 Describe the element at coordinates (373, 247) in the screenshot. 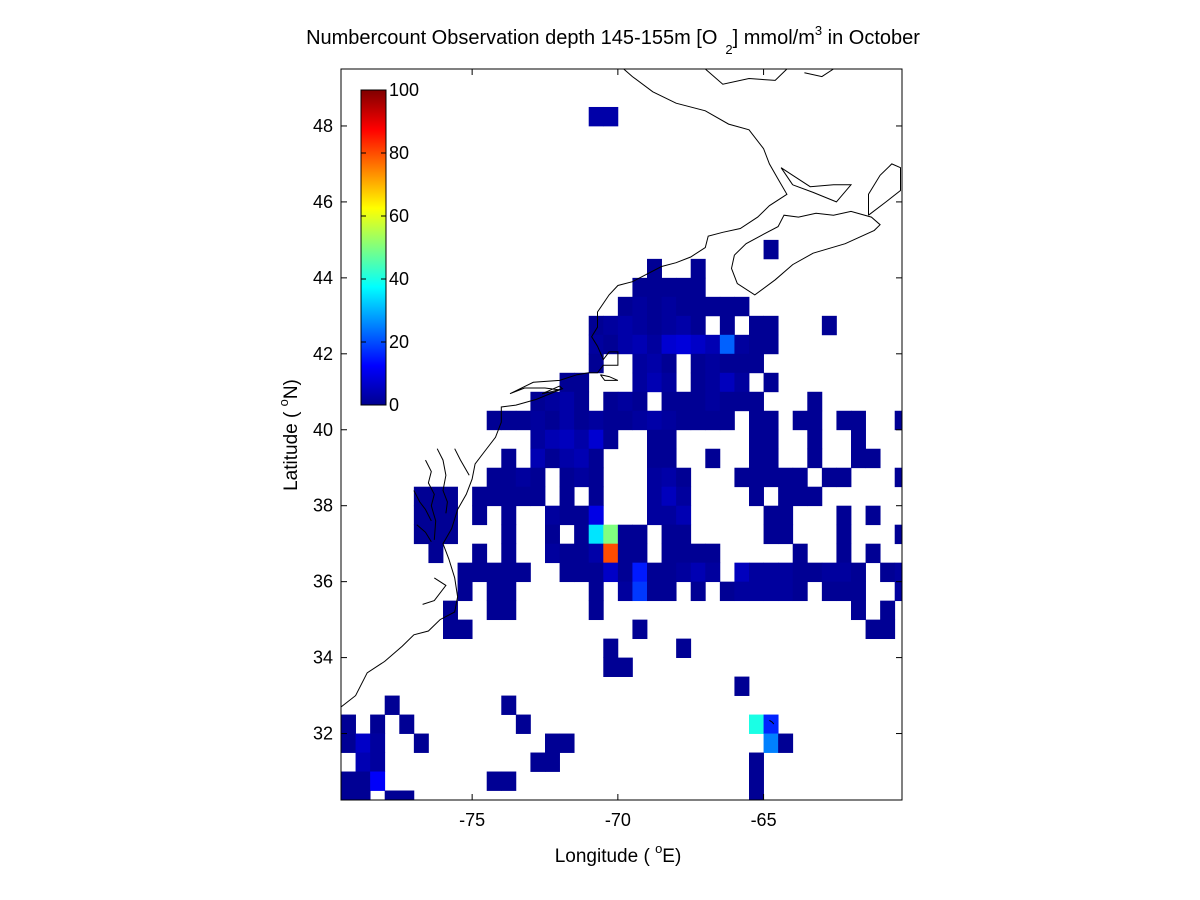

I see `colorbar-gradient` at that location.